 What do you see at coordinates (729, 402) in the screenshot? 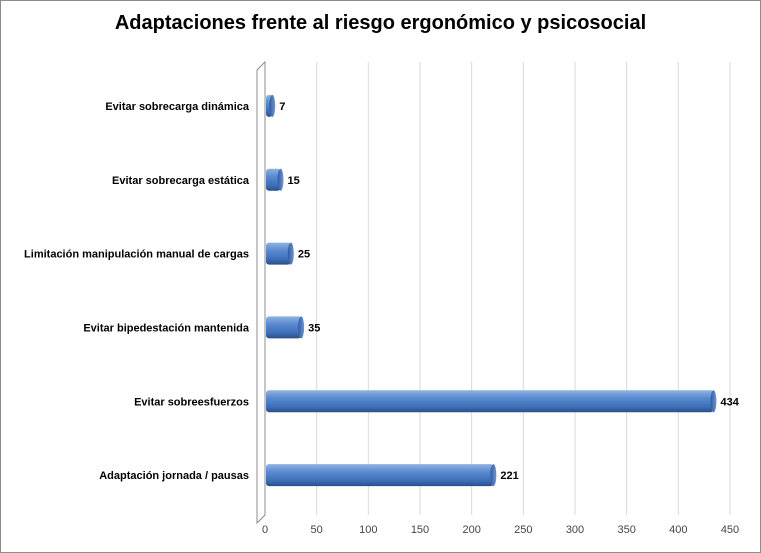
I see `data-label: 434` at bounding box center [729, 402].